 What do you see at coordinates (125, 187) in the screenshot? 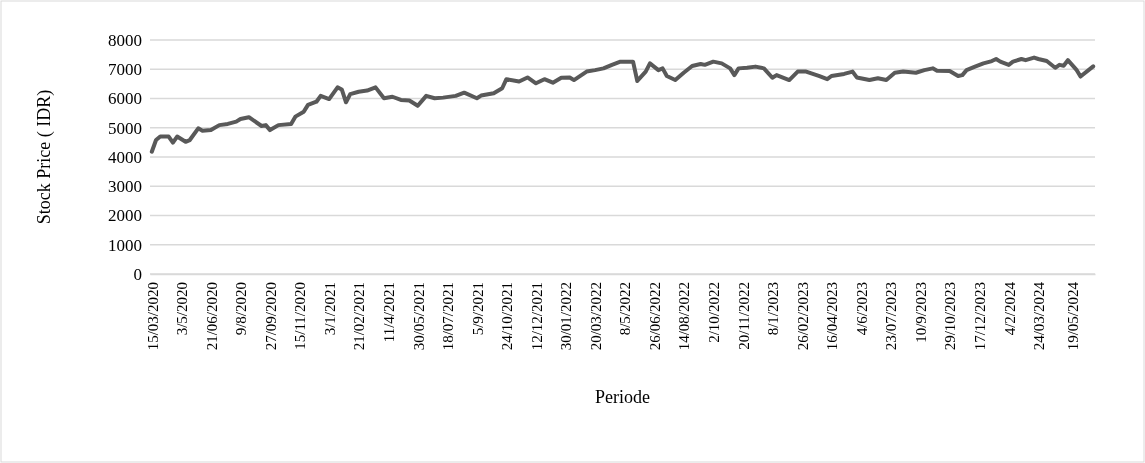
I see `y-tick-label: 3000` at bounding box center [125, 187].